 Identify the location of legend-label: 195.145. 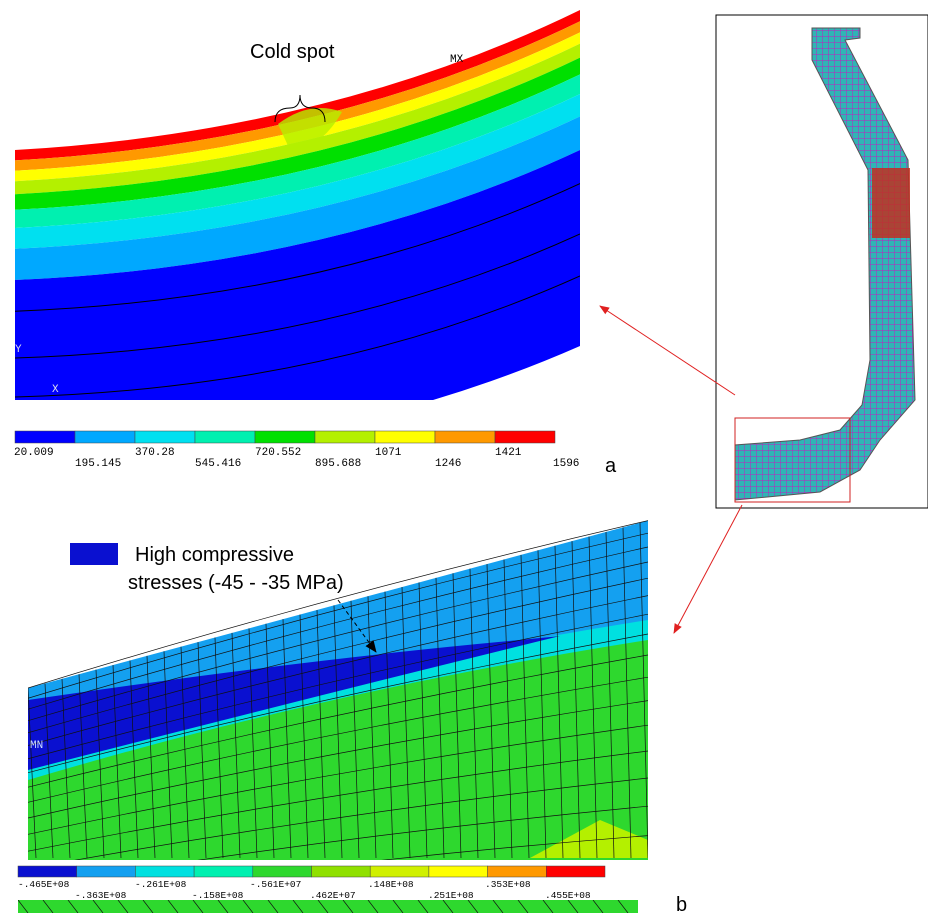
(98, 464).